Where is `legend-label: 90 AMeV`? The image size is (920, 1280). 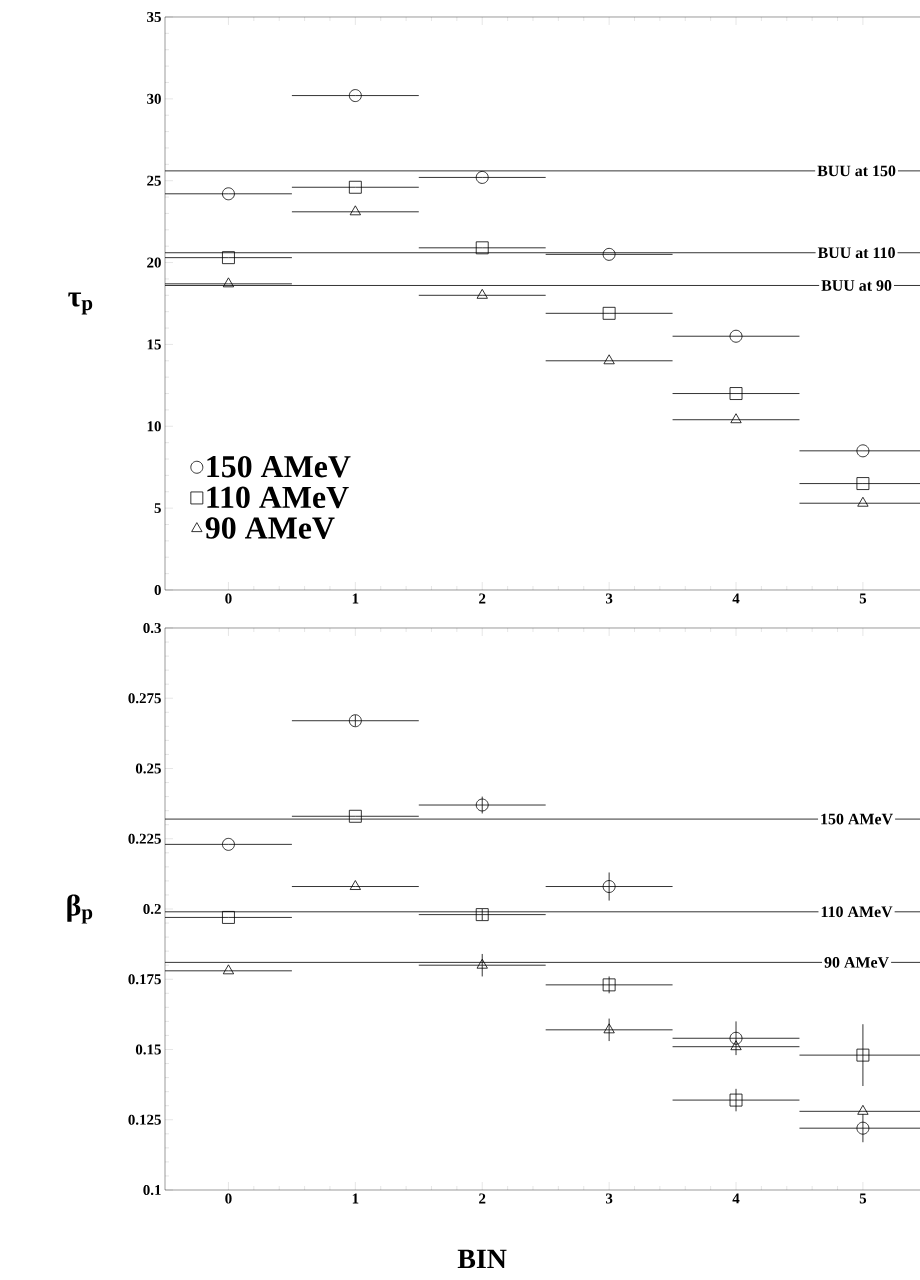
legend-label: 90 AMeV is located at coordinates (270, 528).